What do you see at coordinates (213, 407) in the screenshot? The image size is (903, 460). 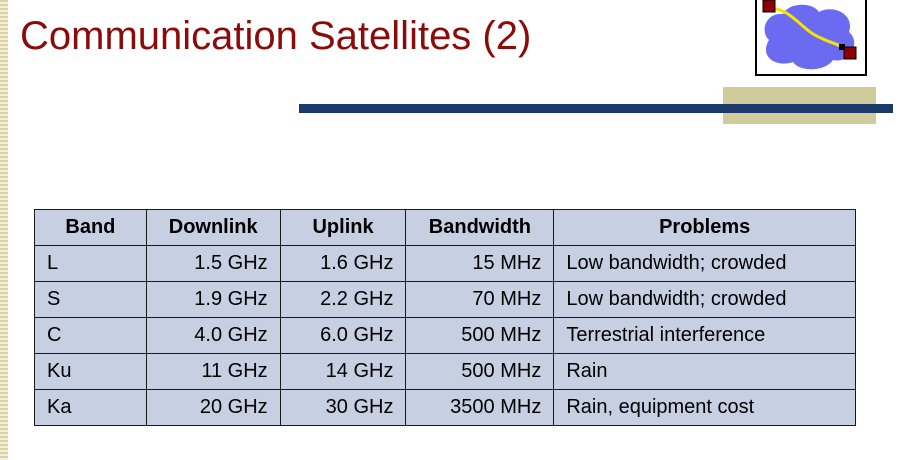 I see `downlink-cell: 20 GHz` at bounding box center [213, 407].